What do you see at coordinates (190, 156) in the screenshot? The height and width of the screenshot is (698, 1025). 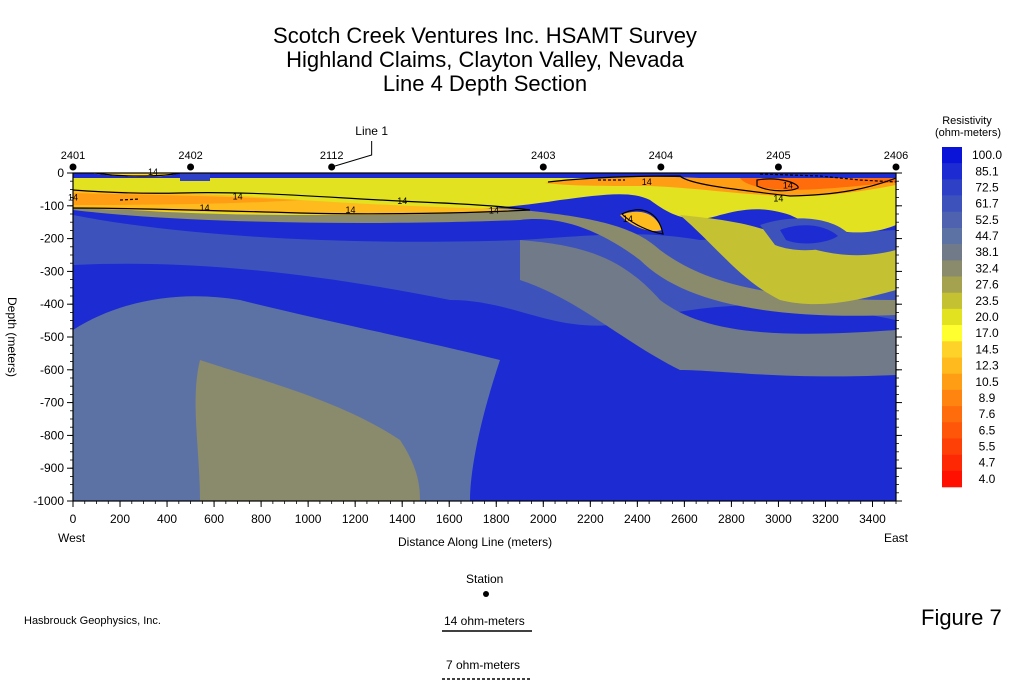 I see `station-label: 2402` at bounding box center [190, 156].